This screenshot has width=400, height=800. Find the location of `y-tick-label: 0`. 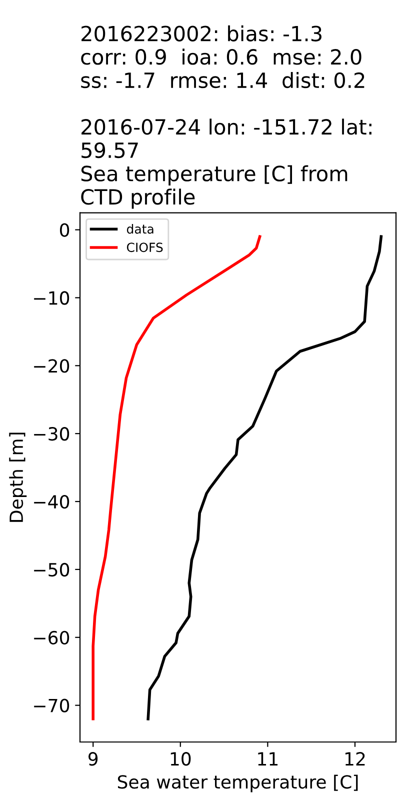

y-tick-label: 0 is located at coordinates (65, 230).